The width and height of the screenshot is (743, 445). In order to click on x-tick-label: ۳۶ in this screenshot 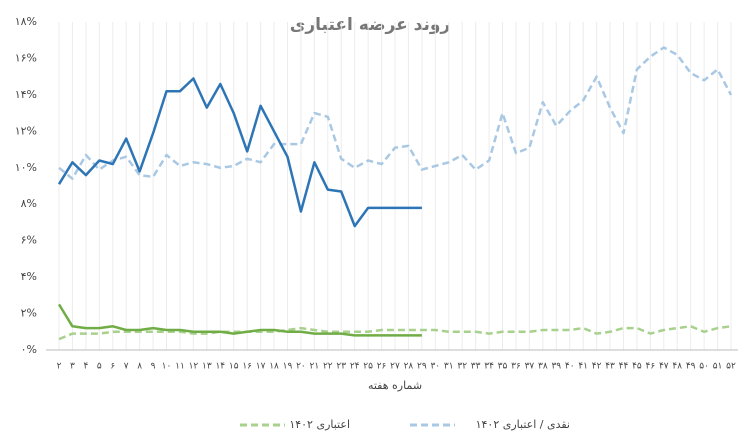, I will do `click(516, 367)`.